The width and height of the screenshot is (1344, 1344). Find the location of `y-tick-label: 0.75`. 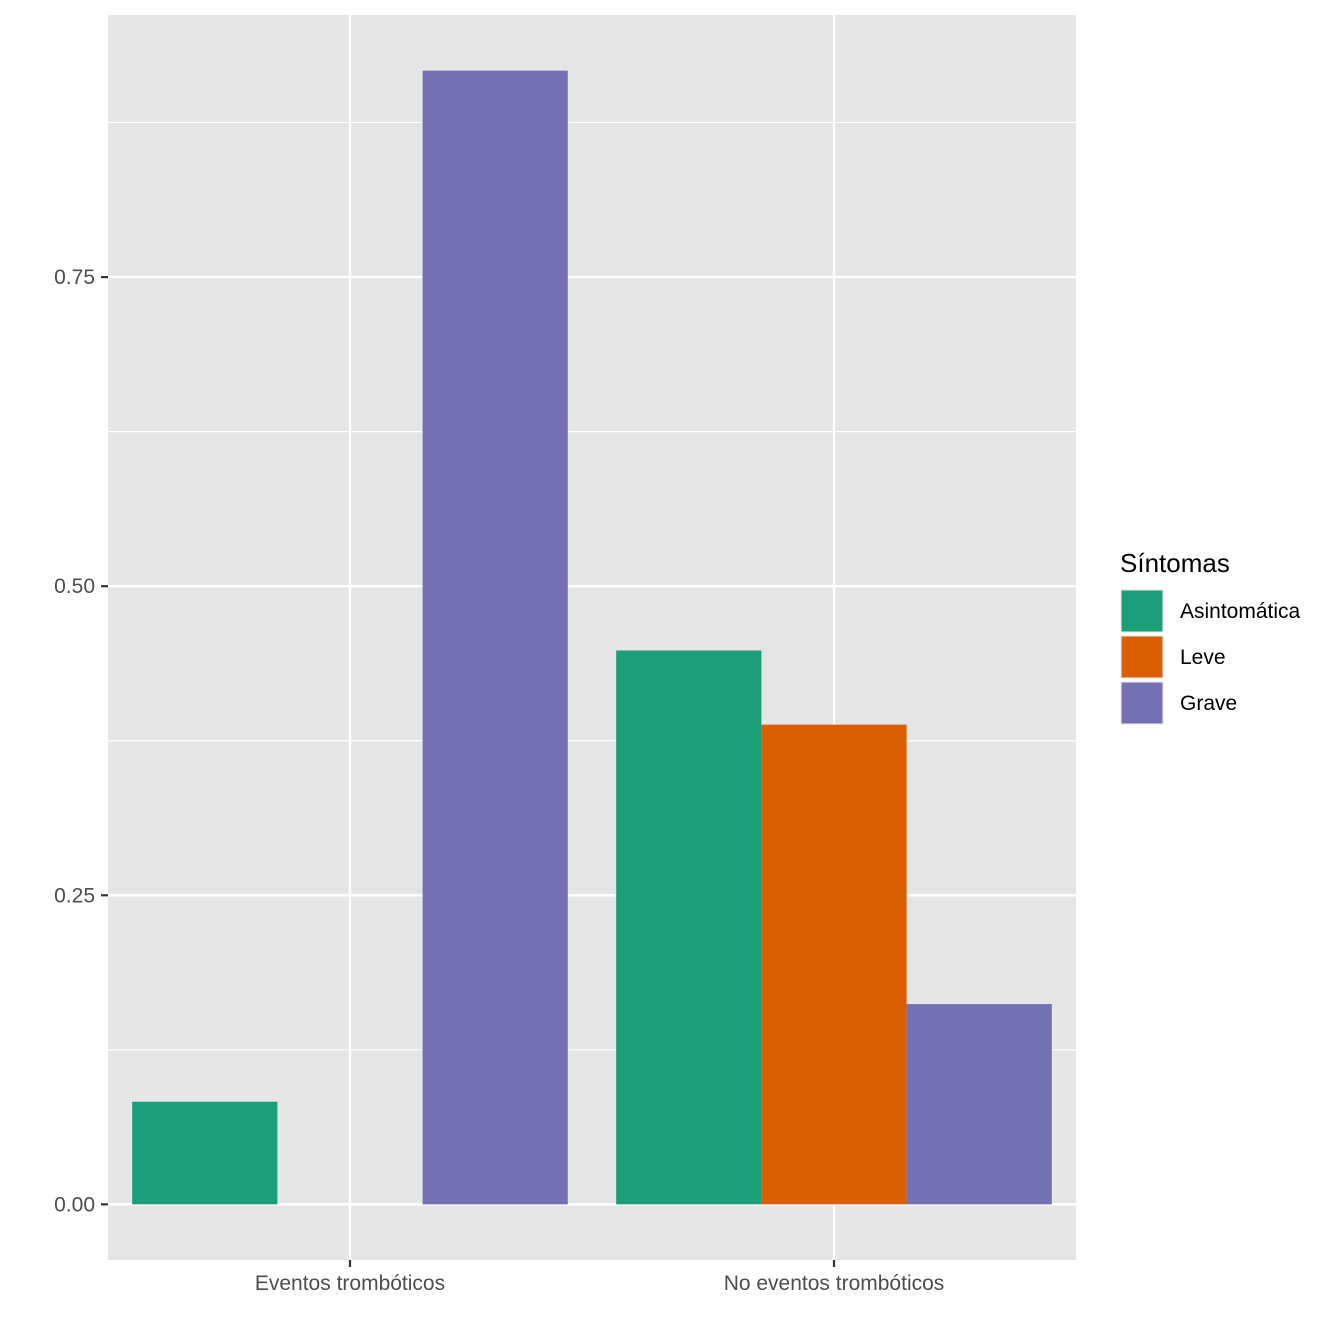

y-tick-label: 0.75 is located at coordinates (74, 277).